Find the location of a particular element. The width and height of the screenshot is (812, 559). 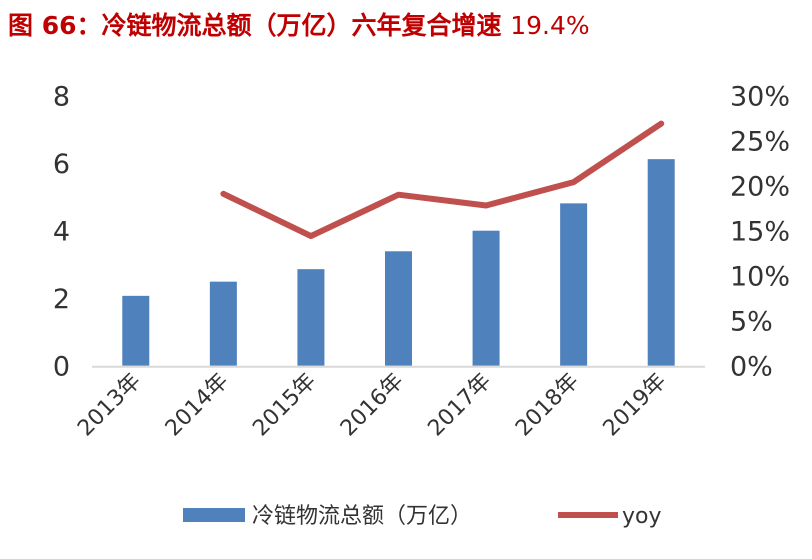

title-text: 图 66：冷链物流总额（万亿）六年复合增速 is located at coordinates (255, 25).